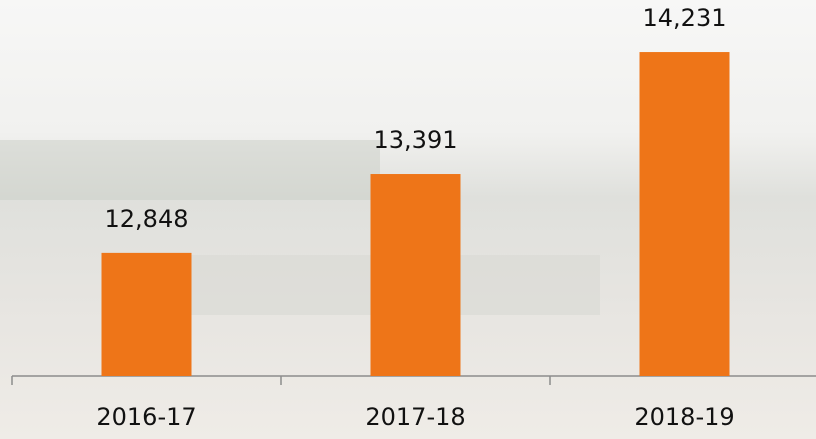 This screenshot has width=816, height=439. What do you see at coordinates (685, 18) in the screenshot?
I see `data-label: 14,231` at bounding box center [685, 18].